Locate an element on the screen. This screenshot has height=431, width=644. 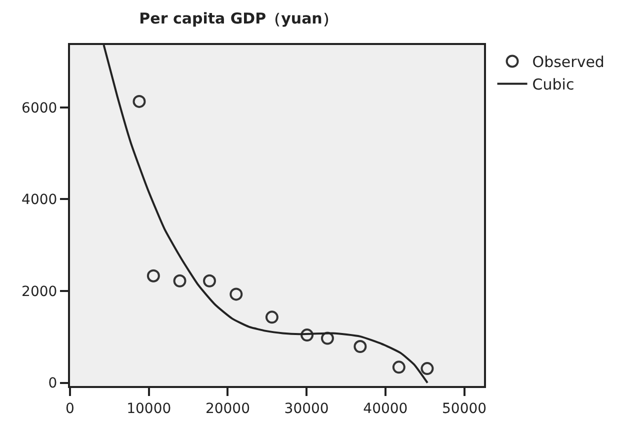
x-tick-label: 10000 is located at coordinates (149, 408).